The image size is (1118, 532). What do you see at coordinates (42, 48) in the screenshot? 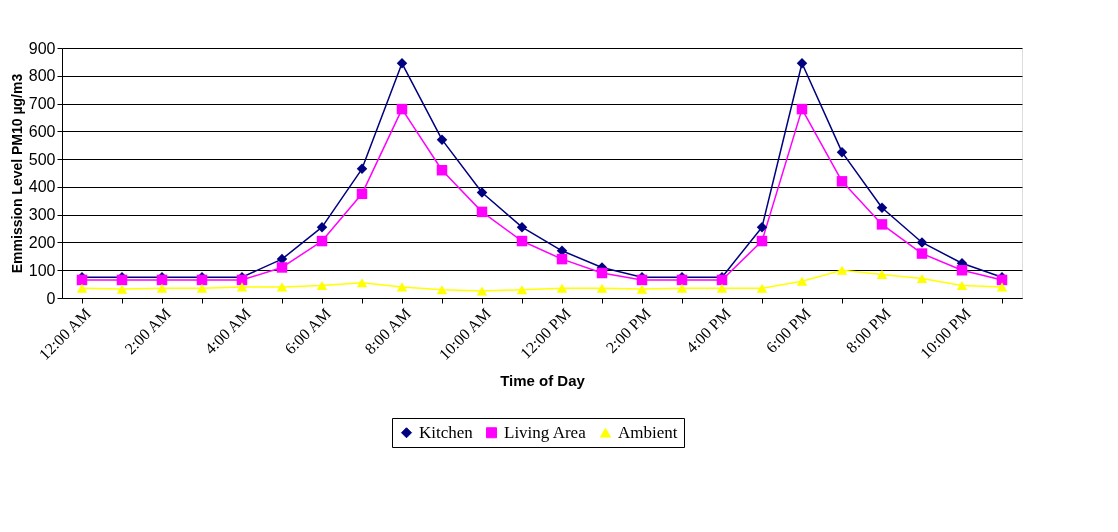
I see `y-tick-label: 900` at bounding box center [42, 48].